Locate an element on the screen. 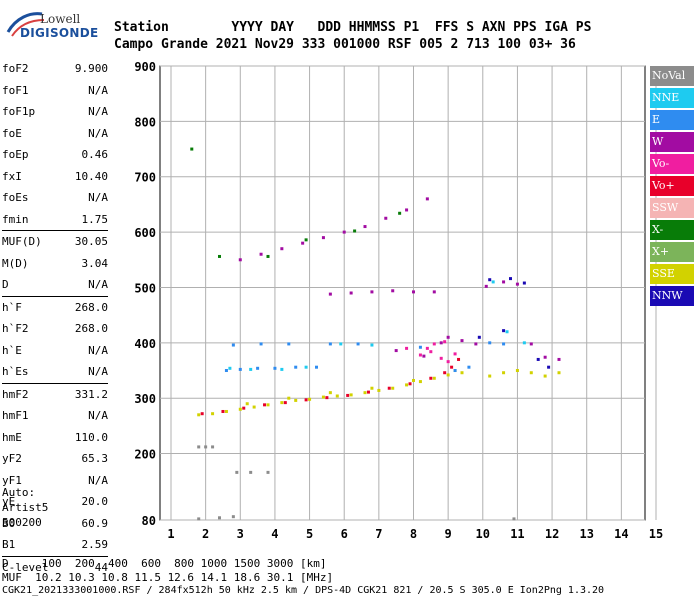 This screenshot has height=600, width=700. param-row: foEp 0.46 is located at coordinates (55, 155).